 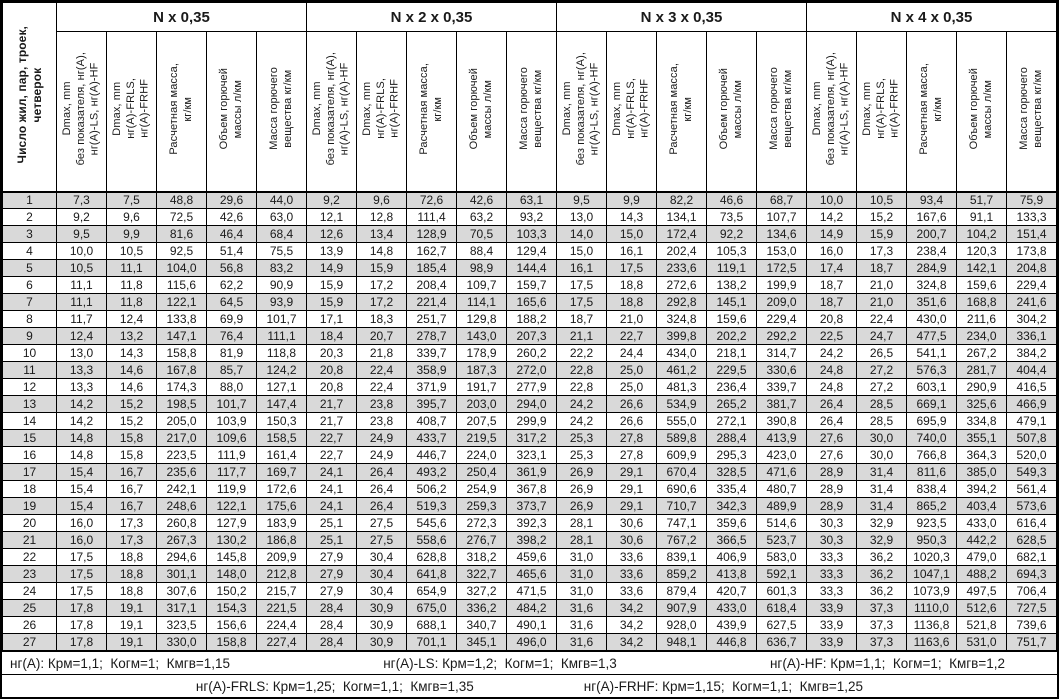 What do you see at coordinates (781, 251) in the screenshot?
I see `cell-value: 153,0` at bounding box center [781, 251].